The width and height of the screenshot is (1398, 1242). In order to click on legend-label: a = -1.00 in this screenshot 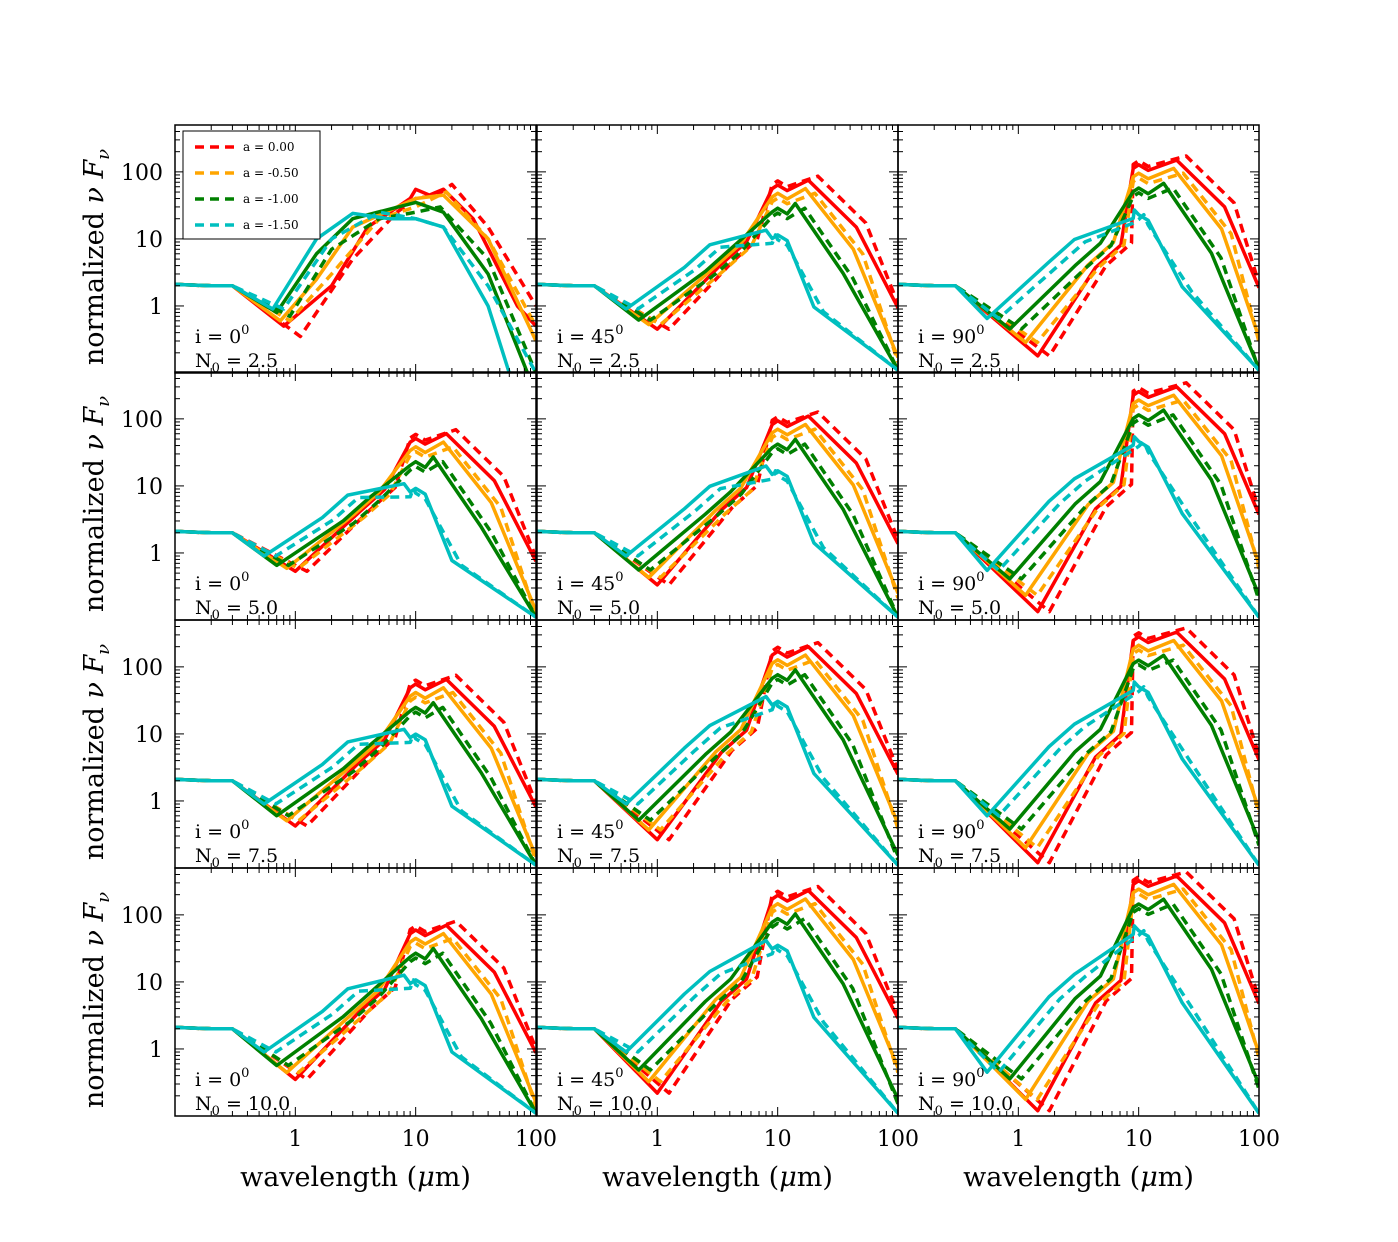, I will do `click(271, 199)`.